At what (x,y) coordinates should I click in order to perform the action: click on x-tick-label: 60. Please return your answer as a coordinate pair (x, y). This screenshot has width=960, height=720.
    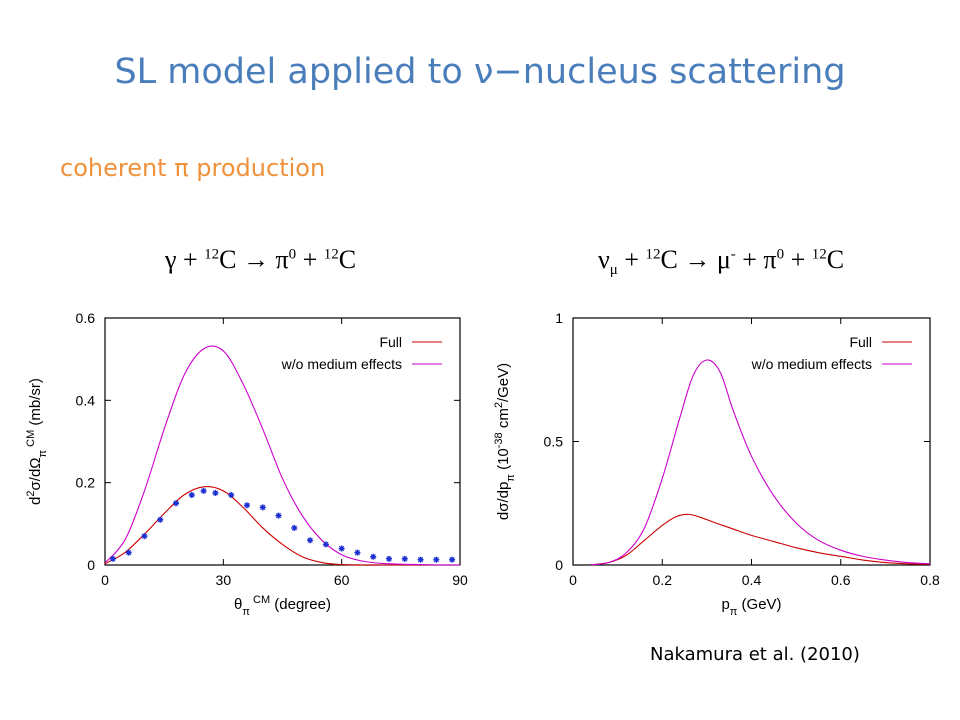
    Looking at the image, I should click on (342, 580).